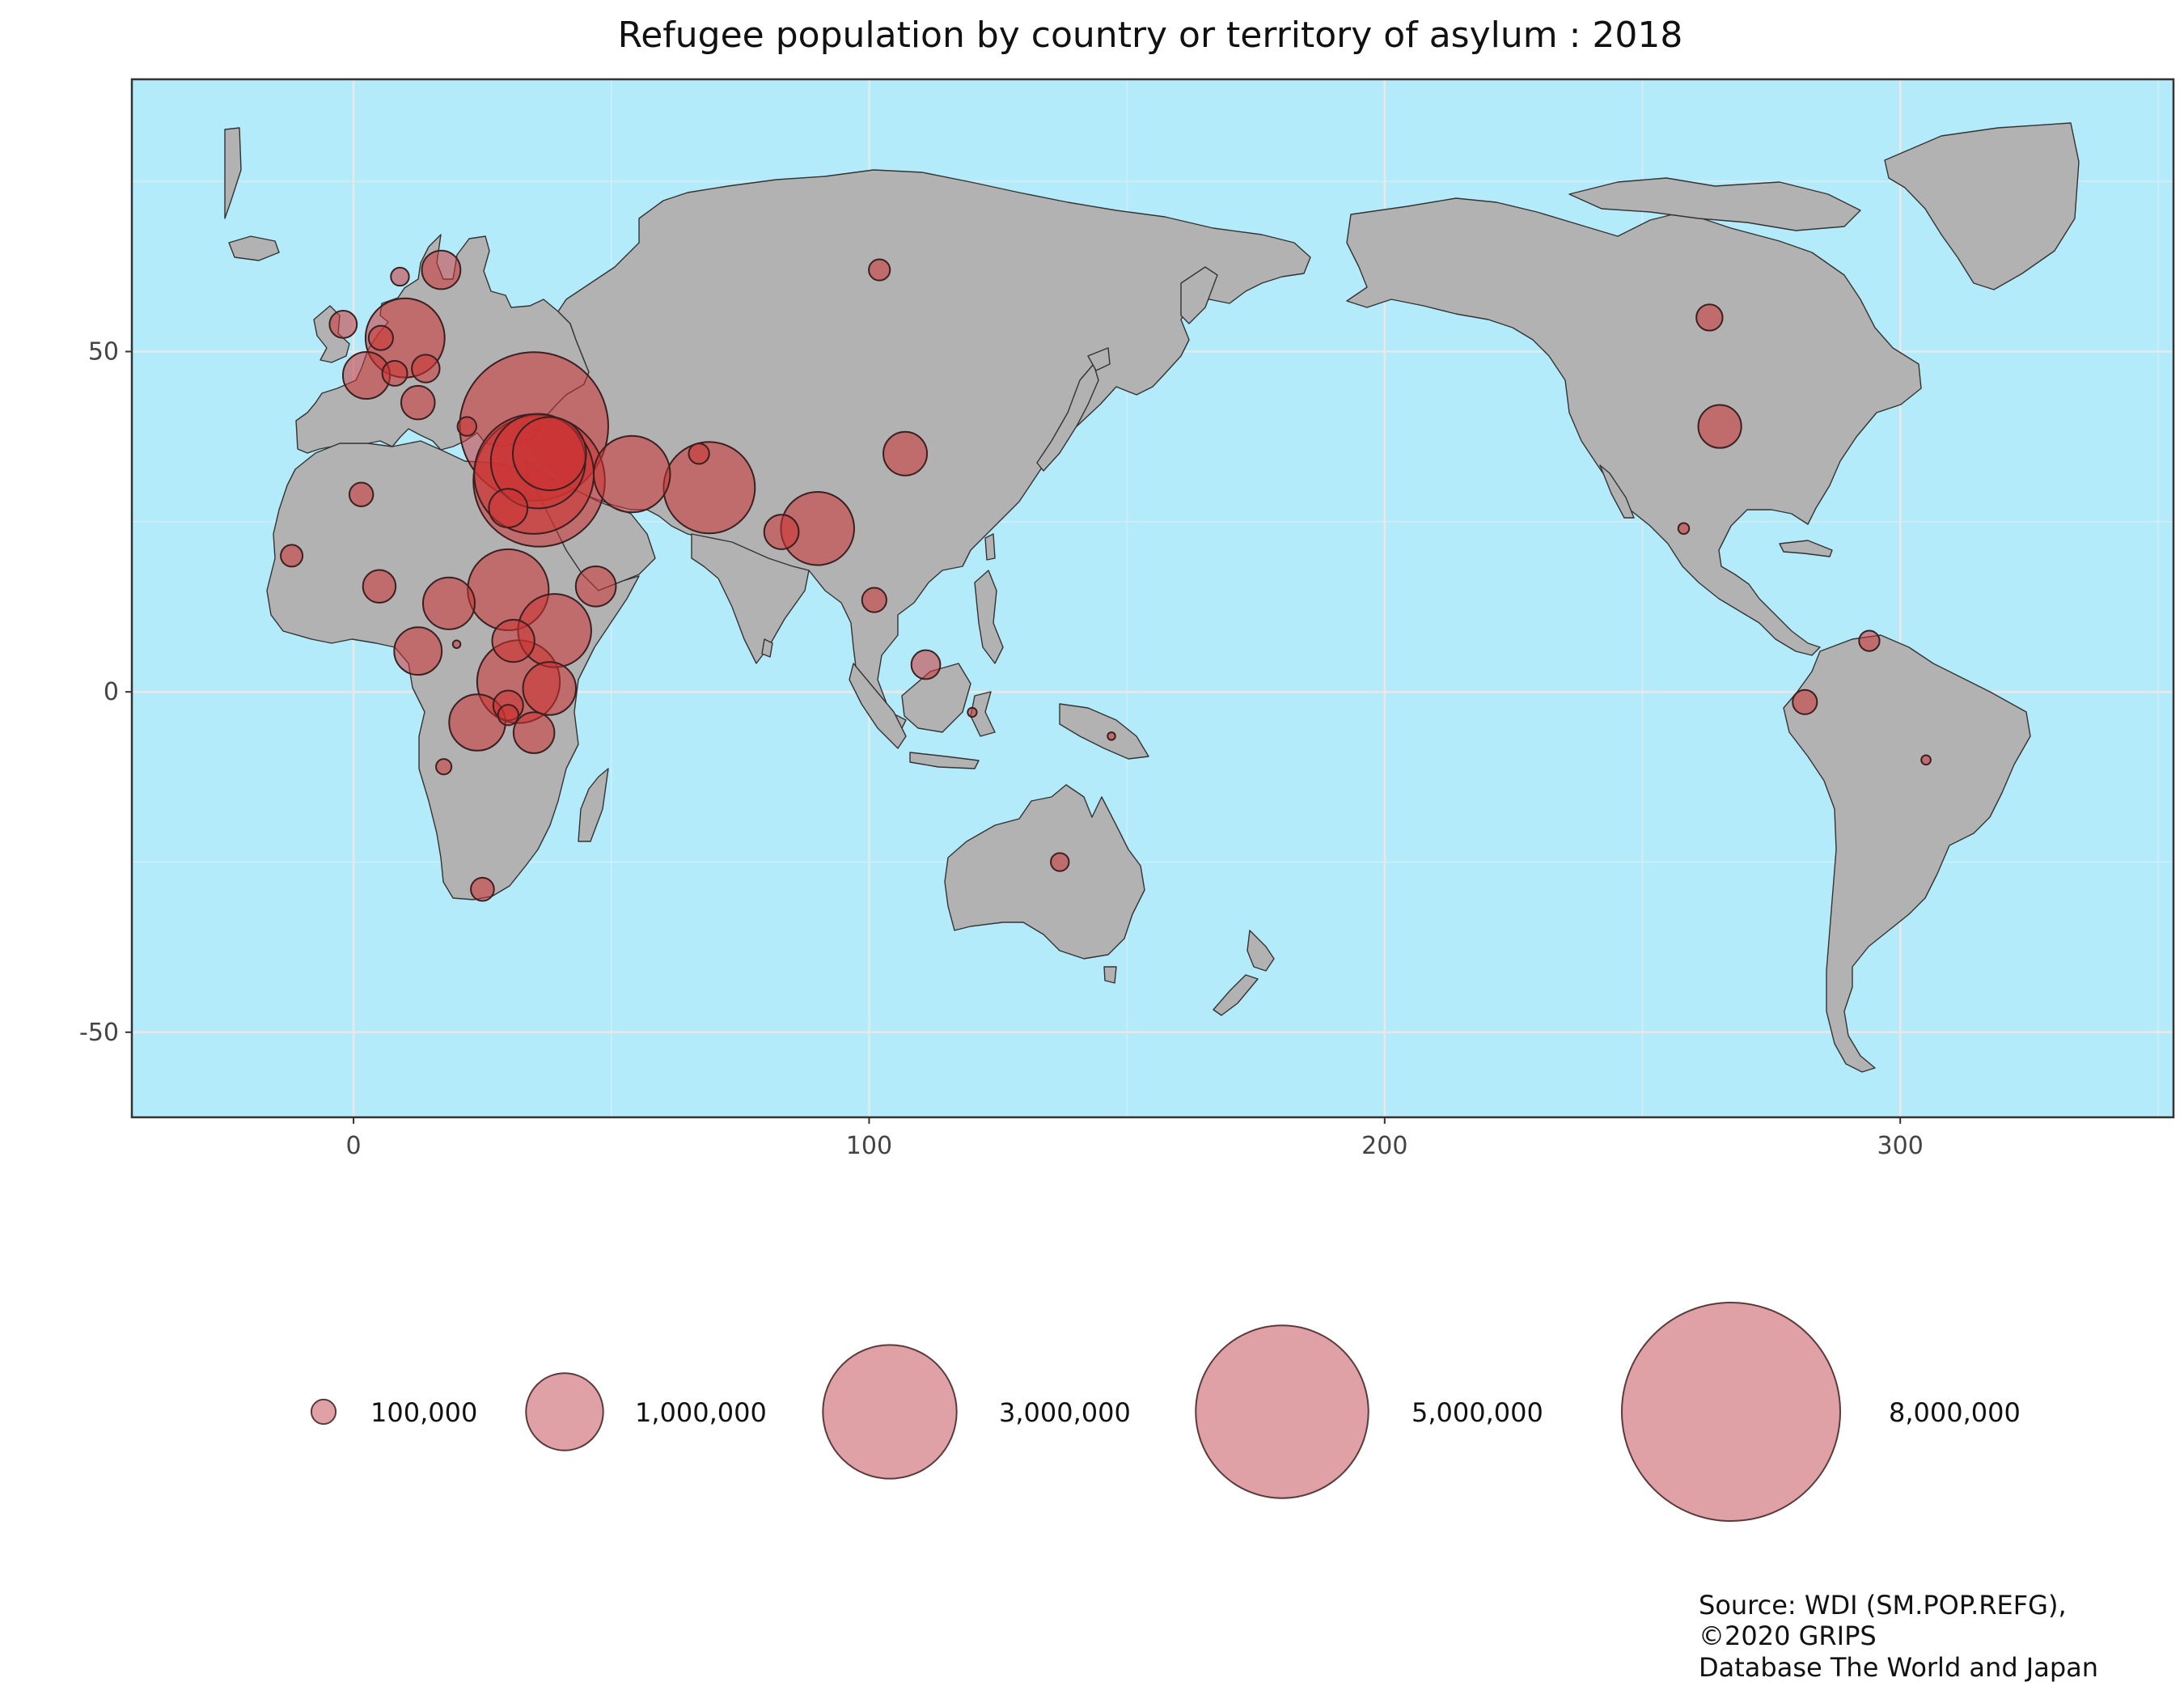  Describe the element at coordinates (1477, 1412) in the screenshot. I see `legend-label: 5,000,000` at that location.